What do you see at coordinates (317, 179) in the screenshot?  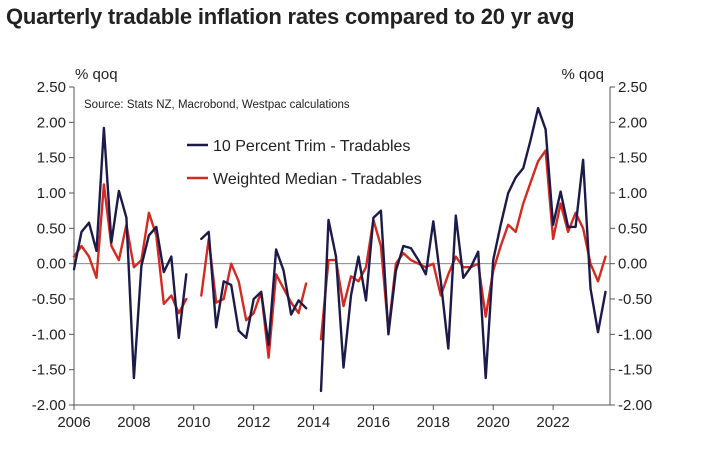 I see `legend-label: Weighted Median - Tradables` at bounding box center [317, 179].